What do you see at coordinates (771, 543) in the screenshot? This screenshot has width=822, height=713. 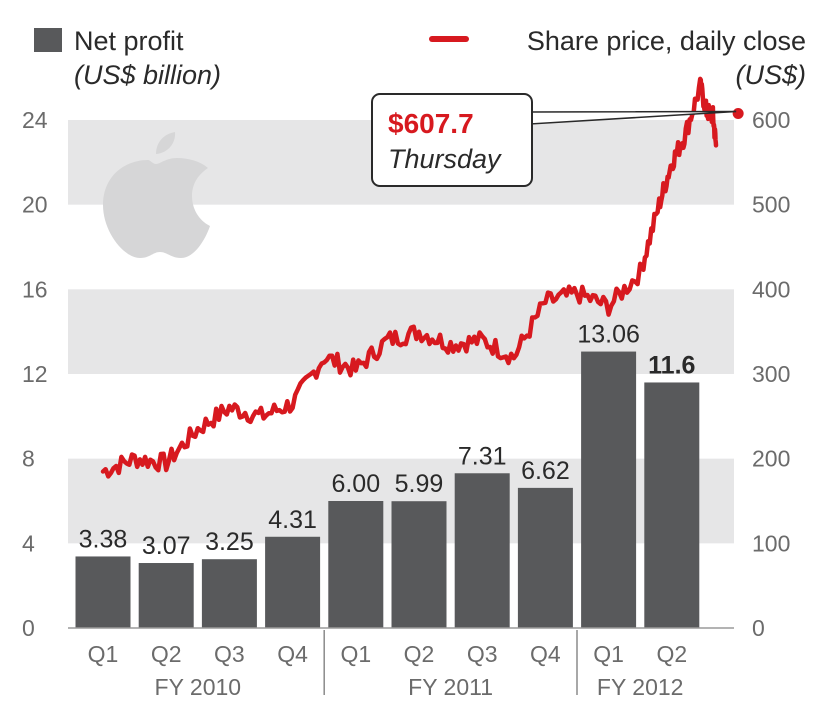 I see `right-tick-label: 100` at bounding box center [771, 543].